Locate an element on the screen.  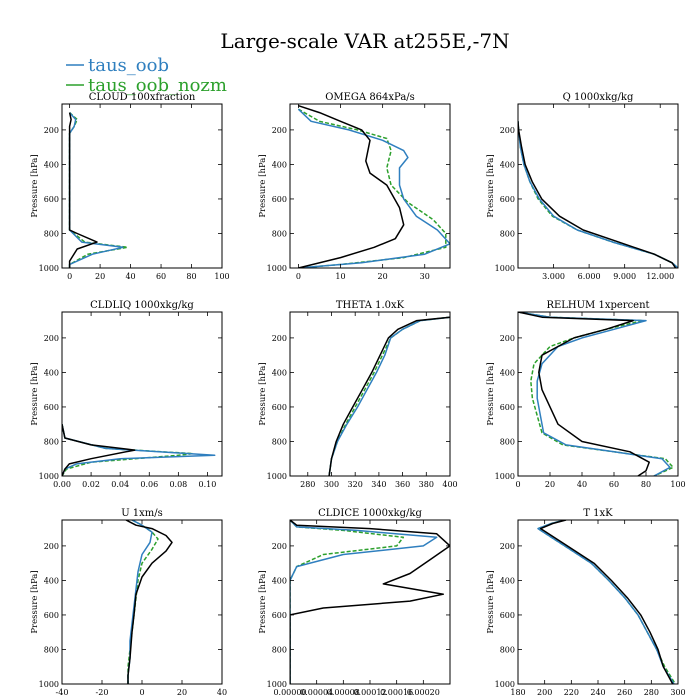
x-tick-label: 0.00000 is located at coordinates (289, 692).